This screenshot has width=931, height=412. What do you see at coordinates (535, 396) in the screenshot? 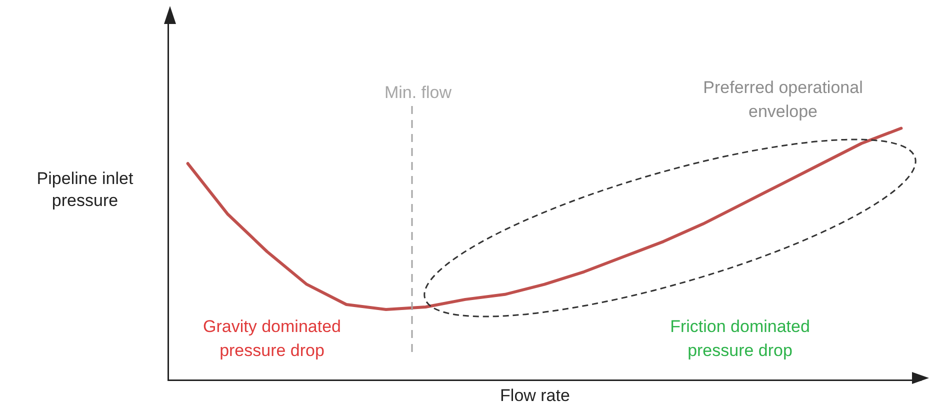
I see `x-axis-title: Flow rate` at bounding box center [535, 396].